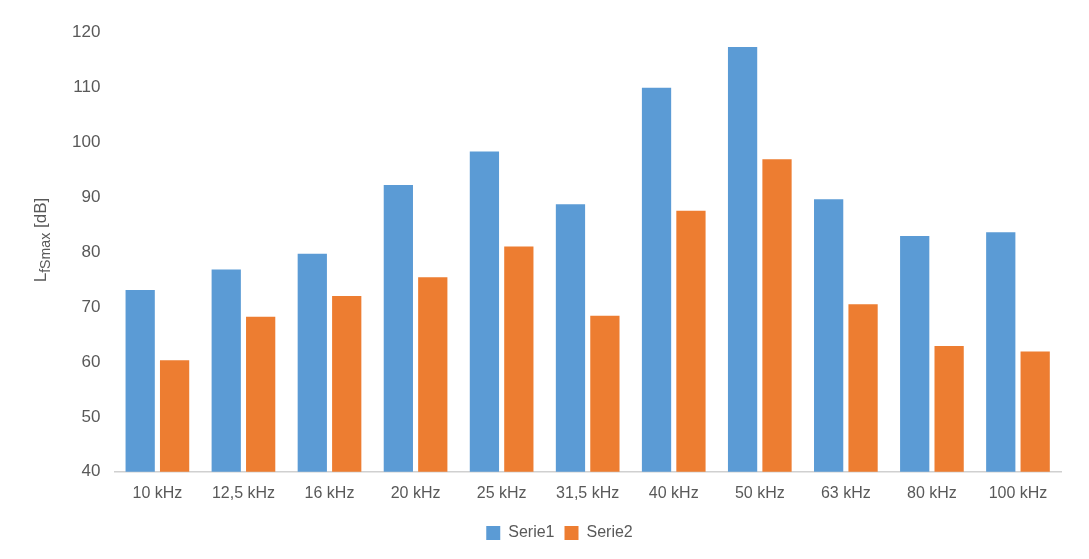  I want to click on legend-label: Serie1, so click(531, 532).